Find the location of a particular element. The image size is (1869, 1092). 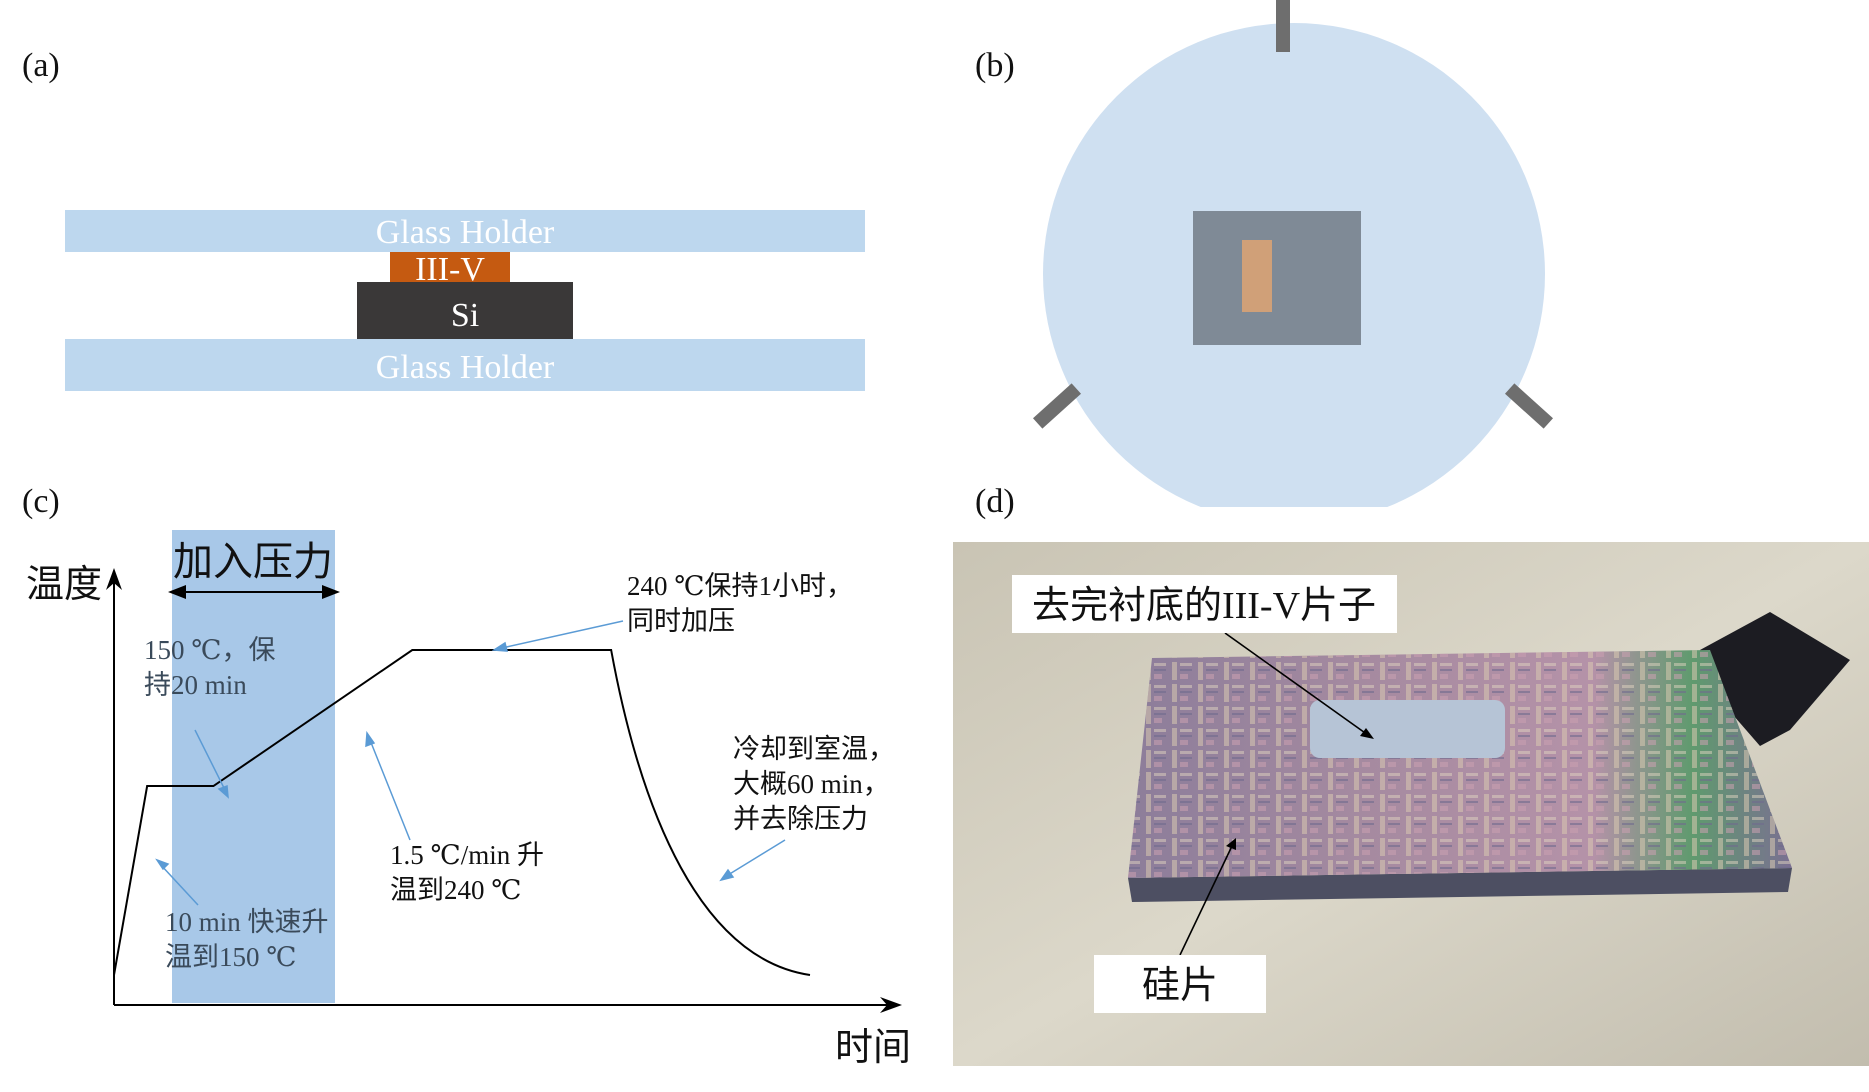

si-label: Si is located at coordinates (465, 315).